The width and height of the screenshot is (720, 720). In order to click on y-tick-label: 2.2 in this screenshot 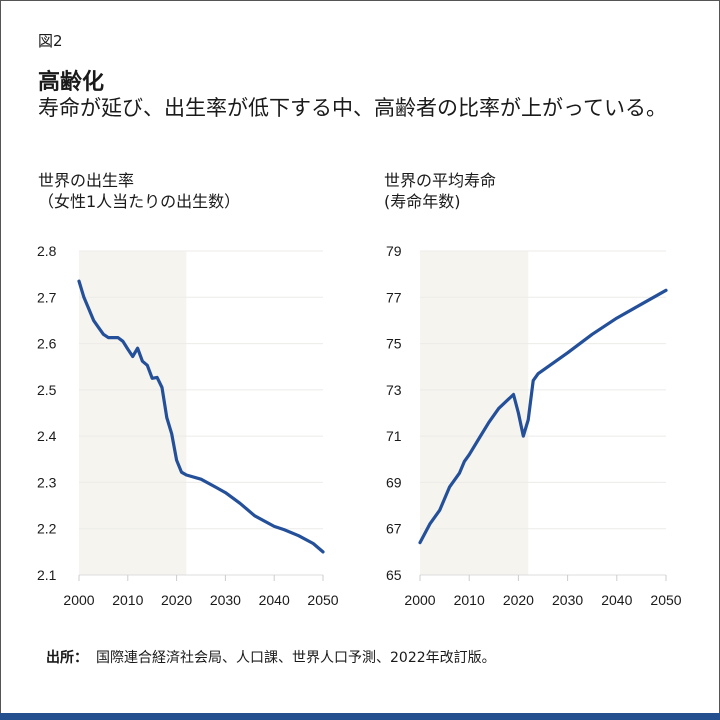, I will do `click(47, 529)`.